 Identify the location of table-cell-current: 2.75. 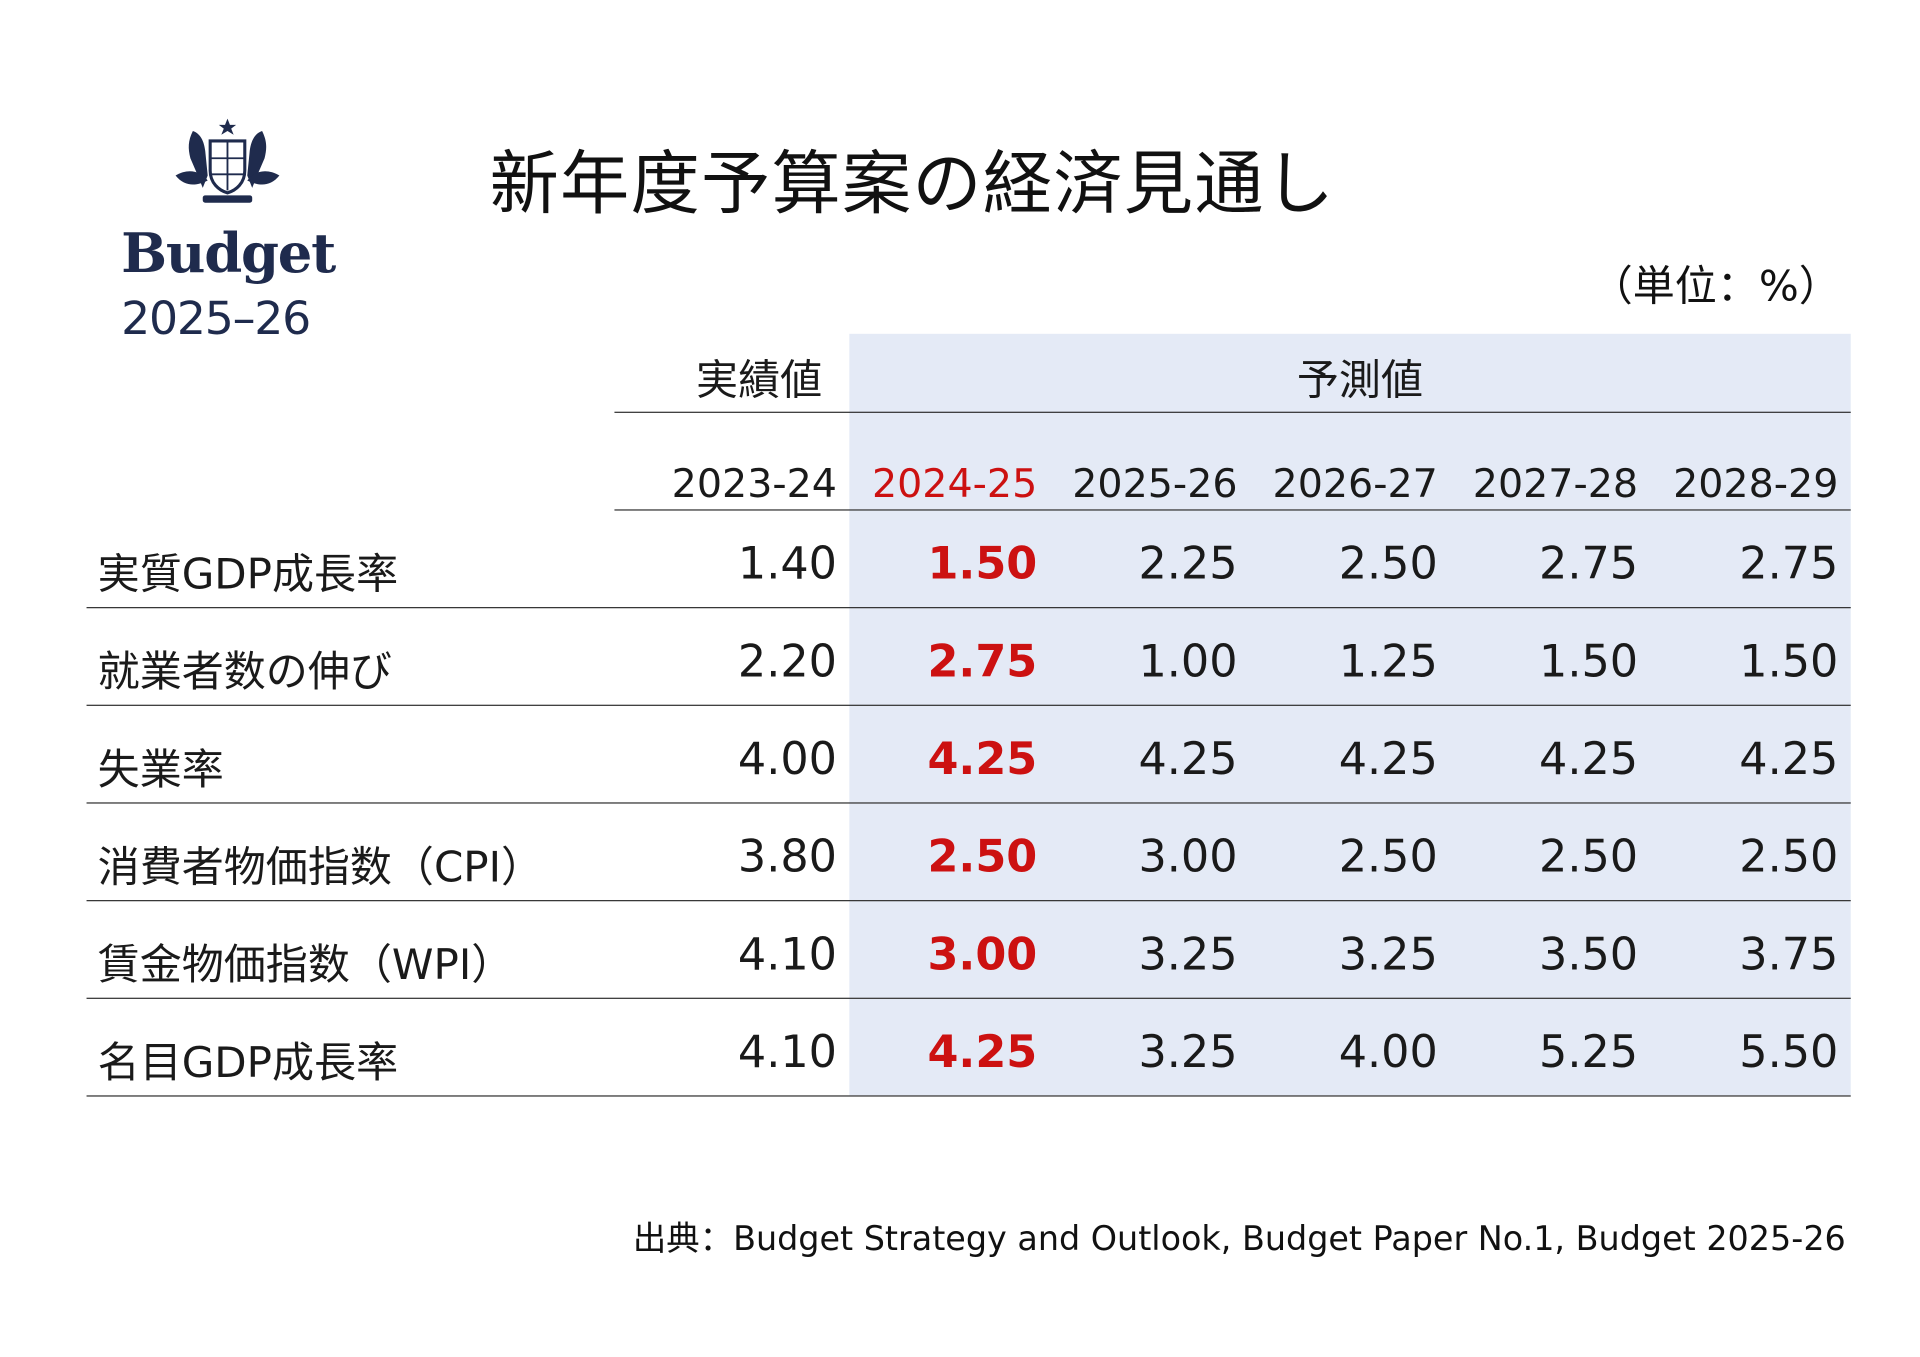
(982, 662).